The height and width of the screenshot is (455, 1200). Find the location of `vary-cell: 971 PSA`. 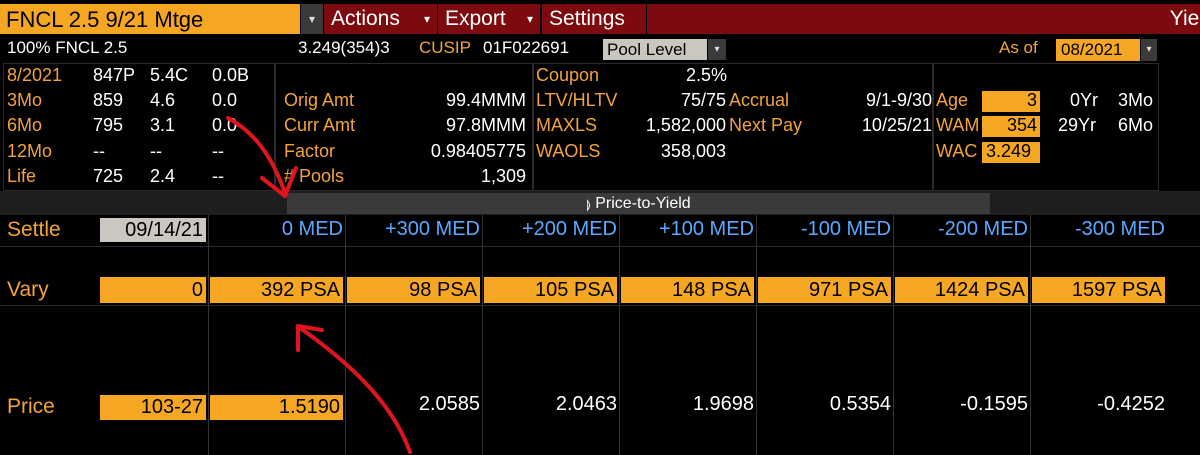

vary-cell: 971 PSA is located at coordinates (824, 290).